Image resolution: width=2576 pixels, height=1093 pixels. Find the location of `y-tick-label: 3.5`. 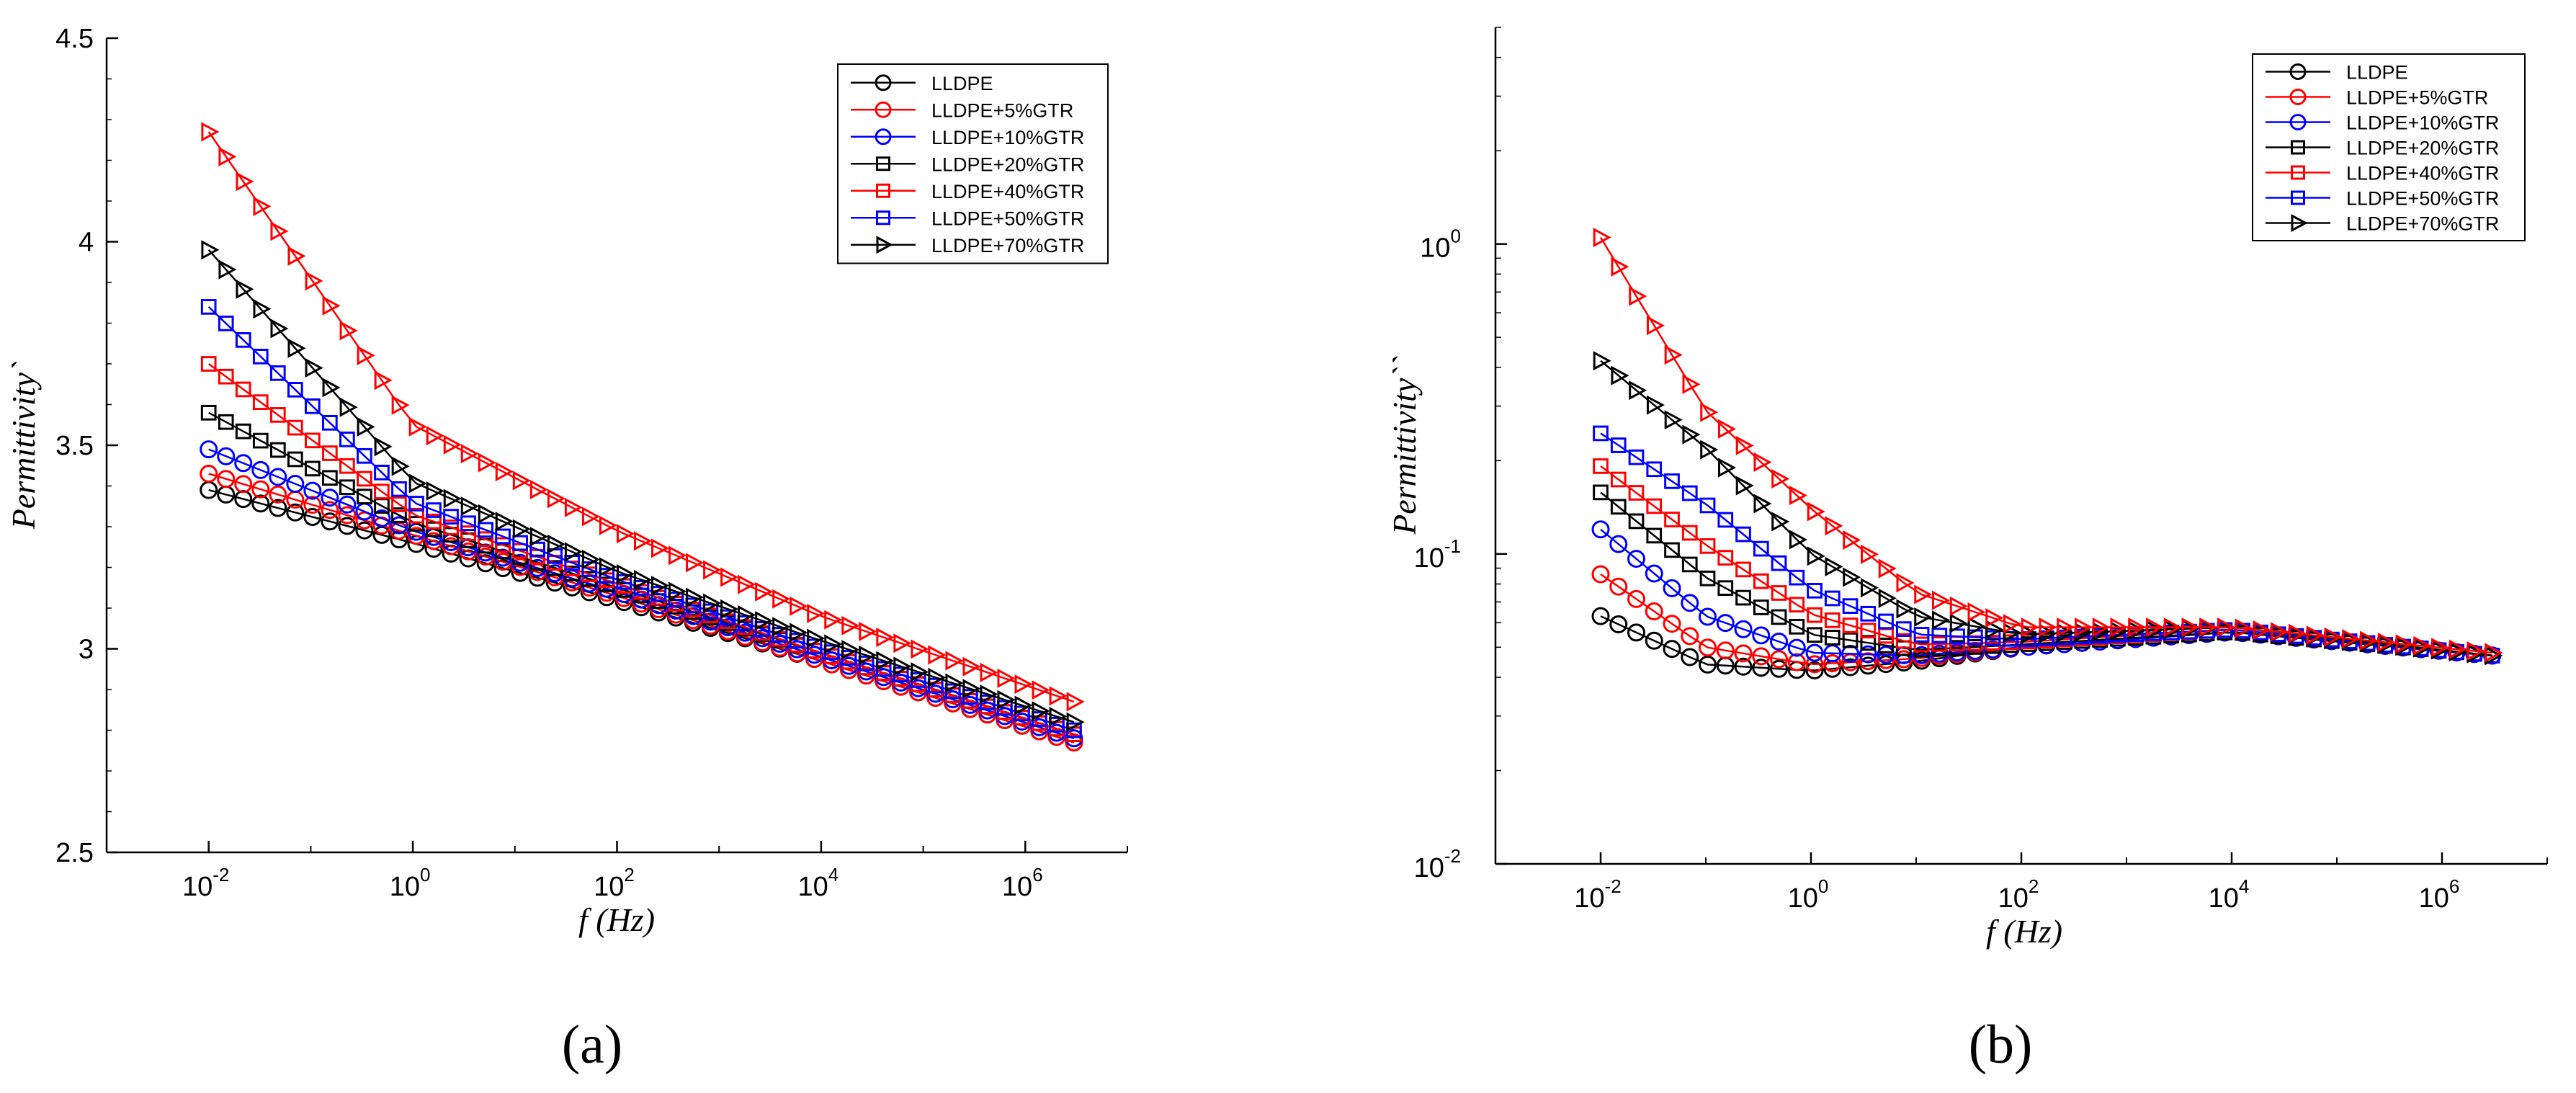

y-tick-label: 3.5 is located at coordinates (74, 446).